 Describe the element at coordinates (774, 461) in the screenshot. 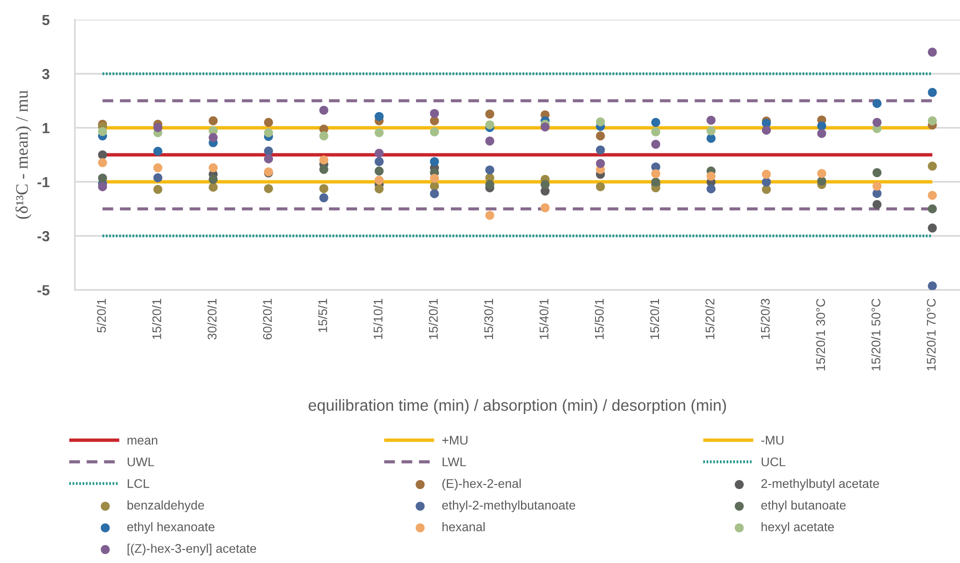

I see `legend-label: UCL` at that location.